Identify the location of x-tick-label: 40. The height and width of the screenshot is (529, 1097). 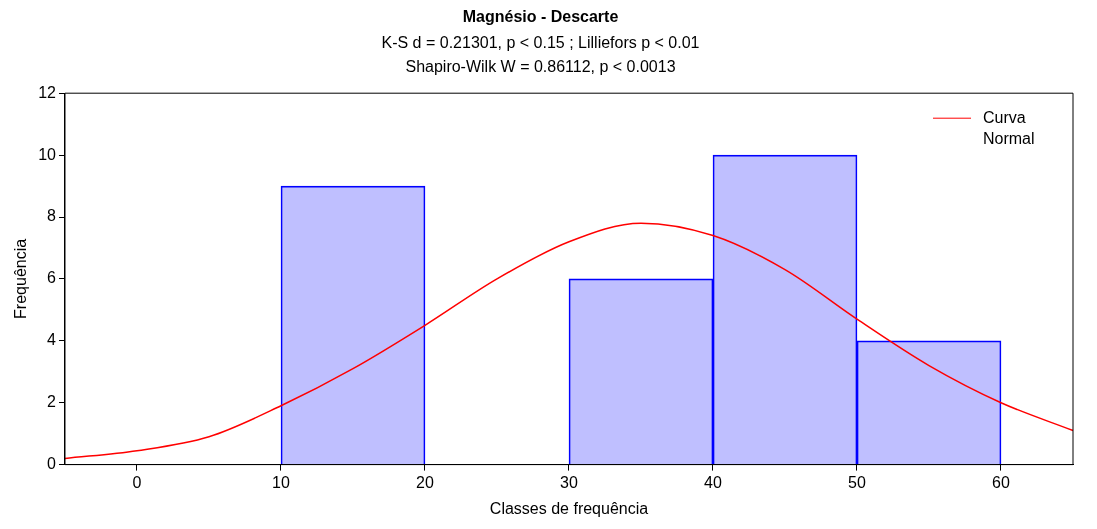
(713, 482).